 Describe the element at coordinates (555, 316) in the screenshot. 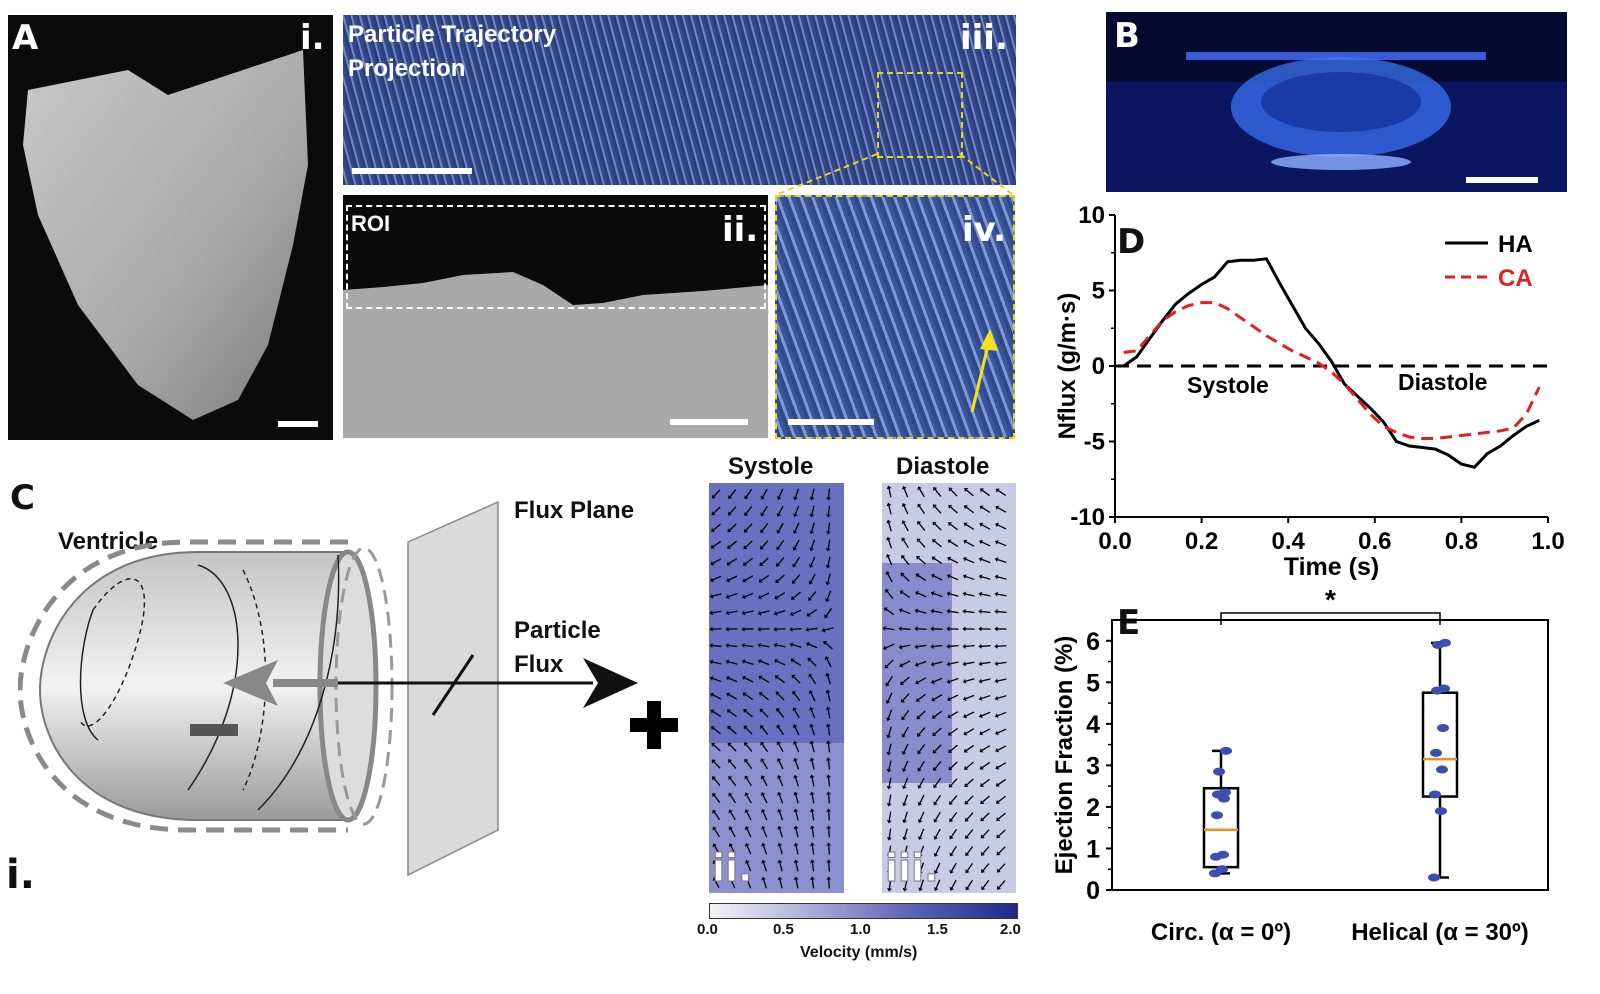

I see `roi-photo-ii` at that location.